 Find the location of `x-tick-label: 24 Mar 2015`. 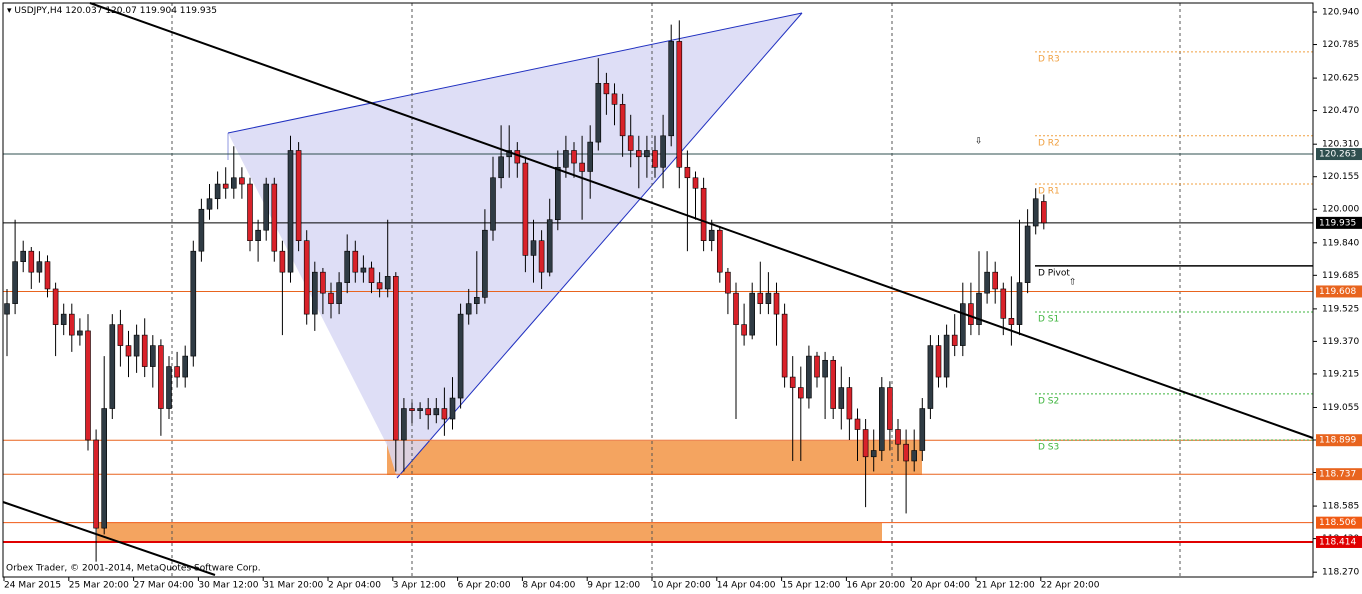

x-tick-label: 24 Mar 2015 is located at coordinates (32, 586).